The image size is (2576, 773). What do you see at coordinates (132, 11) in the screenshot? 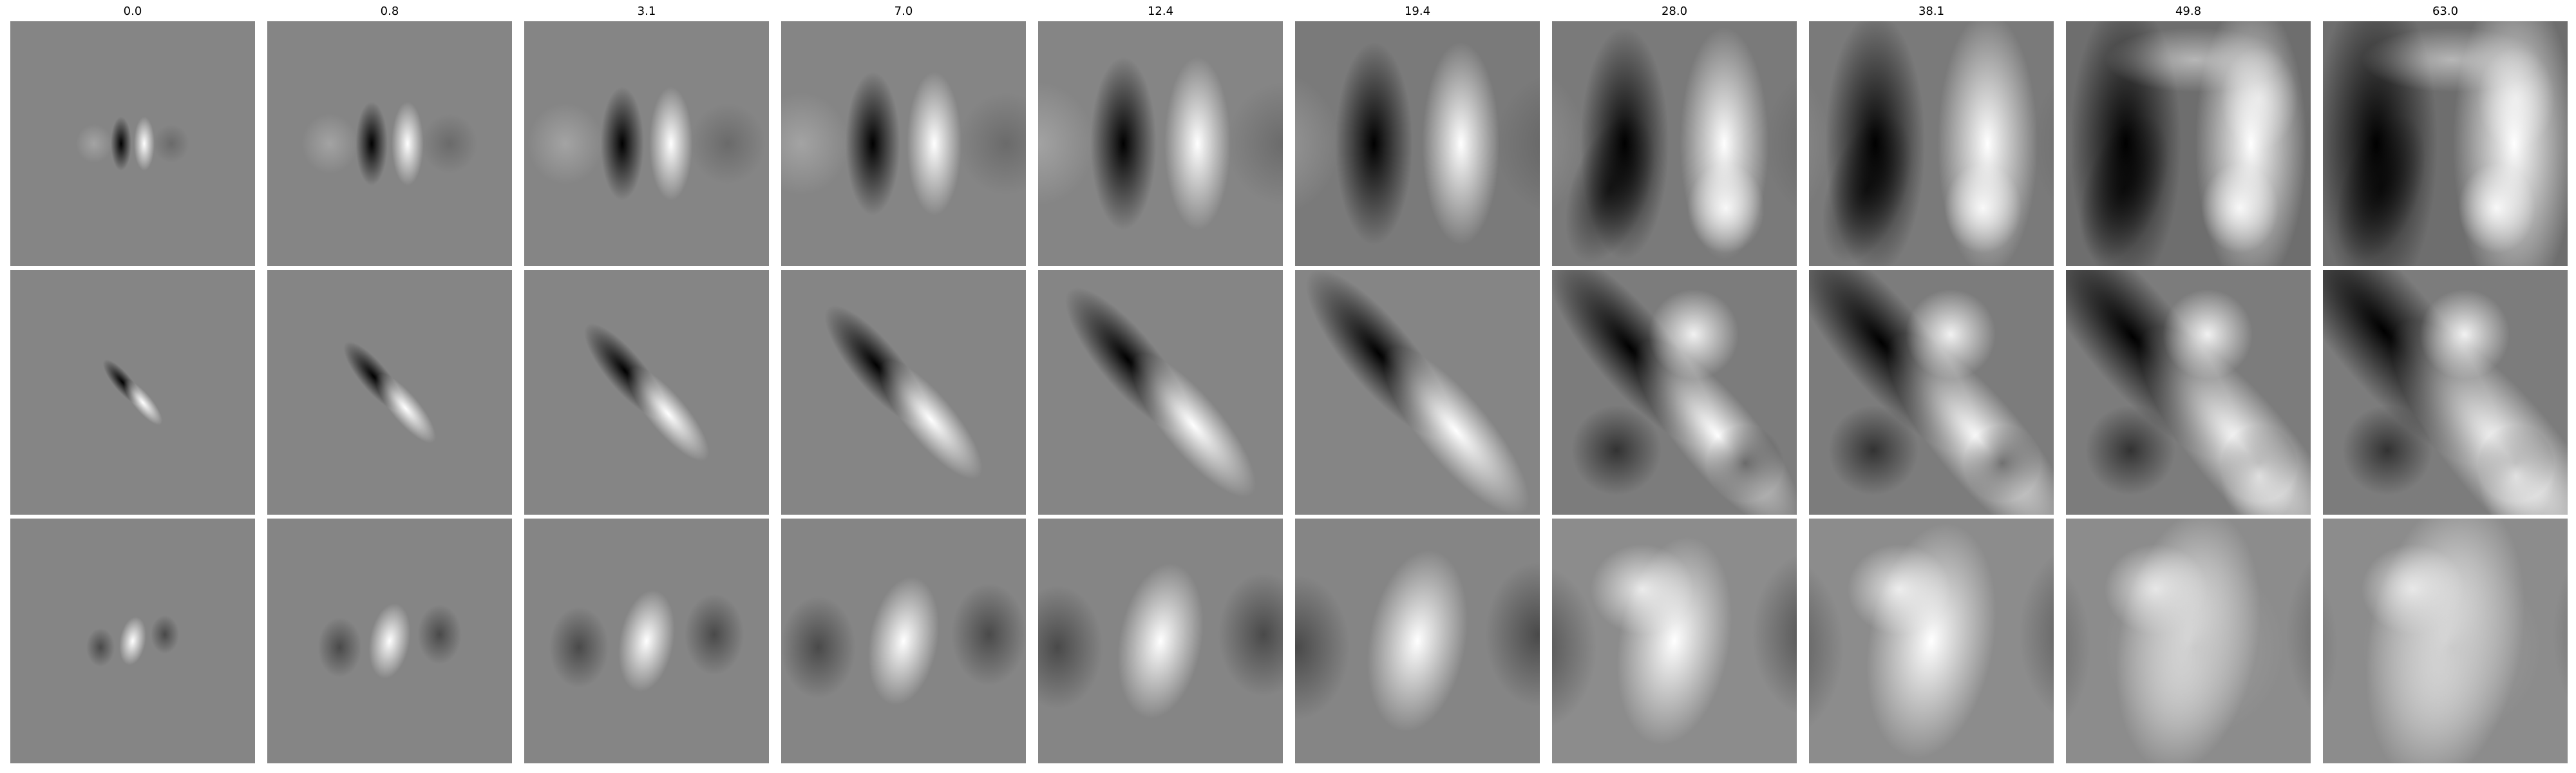
I see `column-title-0: 0.0` at bounding box center [132, 11].